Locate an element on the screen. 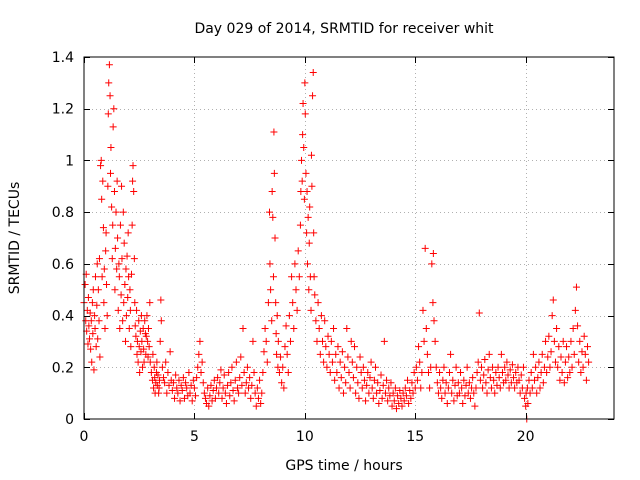 The height and width of the screenshot is (480, 640). x-tick-label: 5 is located at coordinates (194, 437).